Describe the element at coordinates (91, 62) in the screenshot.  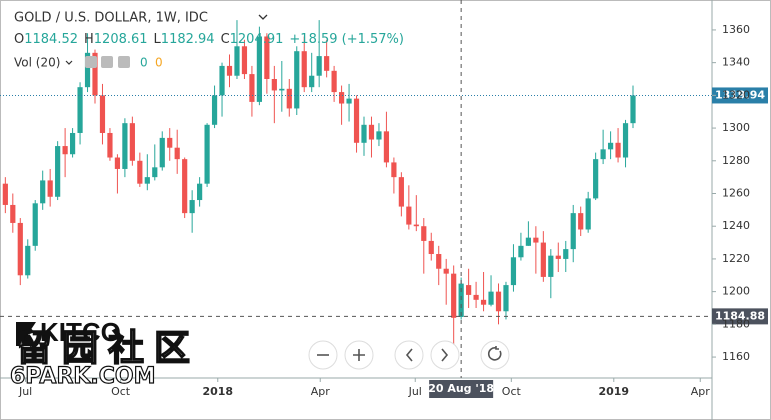
I see `vol-eye` at that location.